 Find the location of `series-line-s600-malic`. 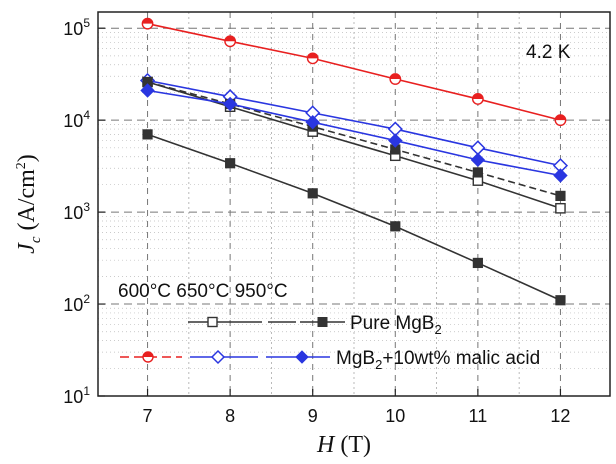

series-line-s600-malic is located at coordinates (354, 133).